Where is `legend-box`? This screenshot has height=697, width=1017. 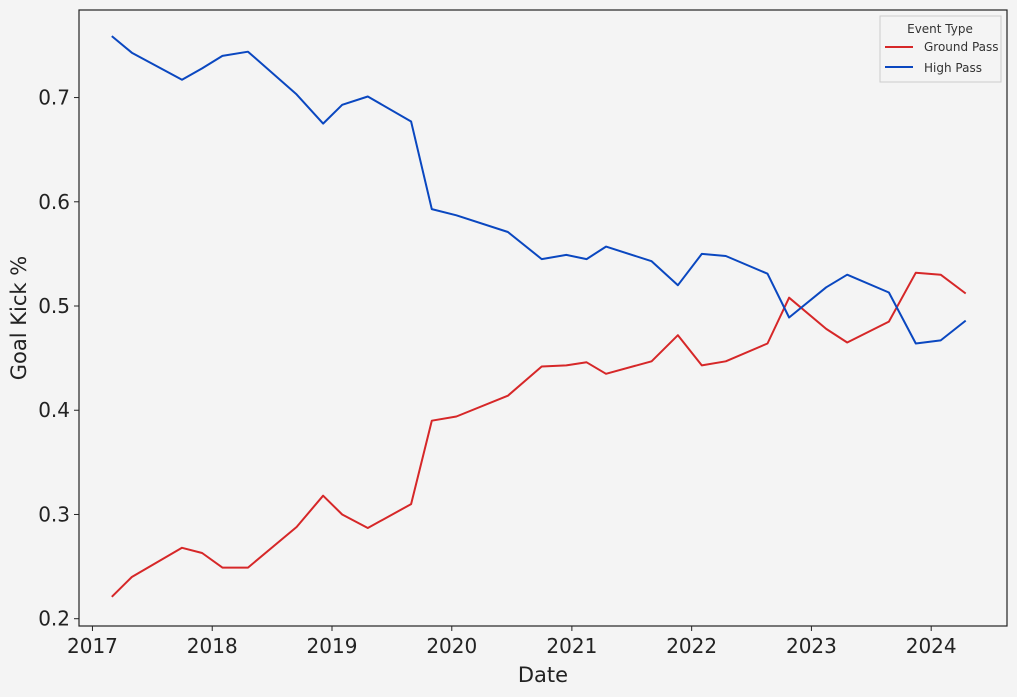
legend-box is located at coordinates (940, 49).